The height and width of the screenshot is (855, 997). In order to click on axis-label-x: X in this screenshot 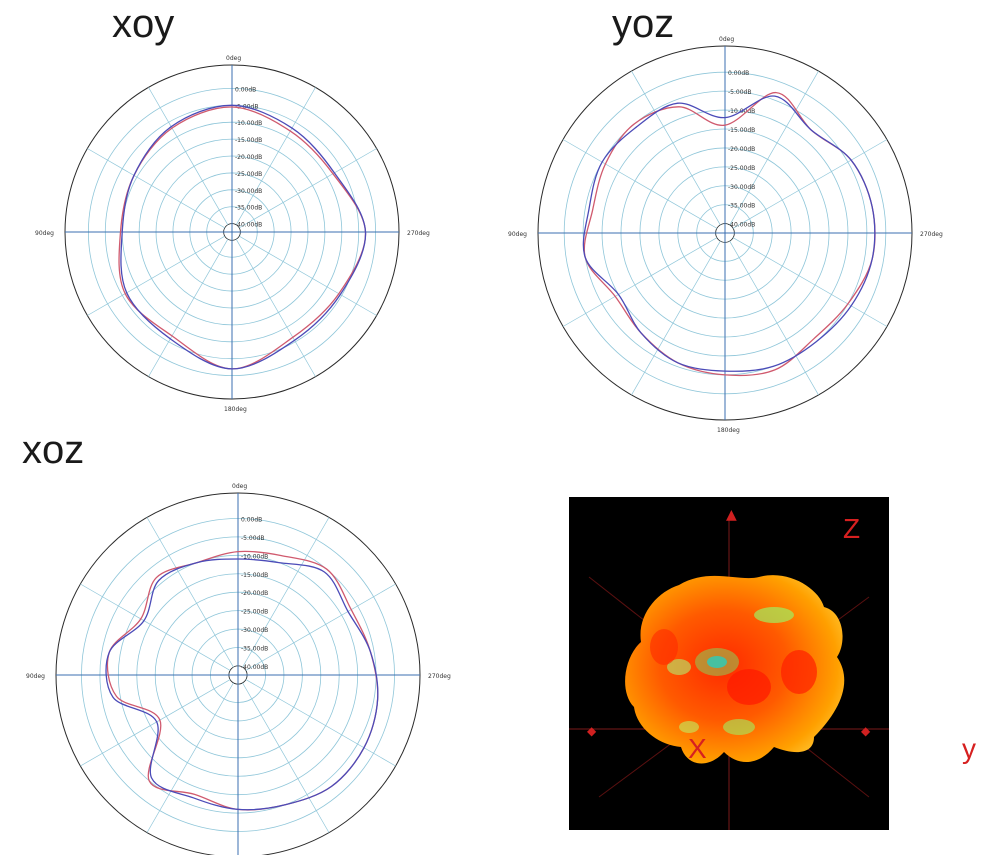, I will do `click(697, 748)`.